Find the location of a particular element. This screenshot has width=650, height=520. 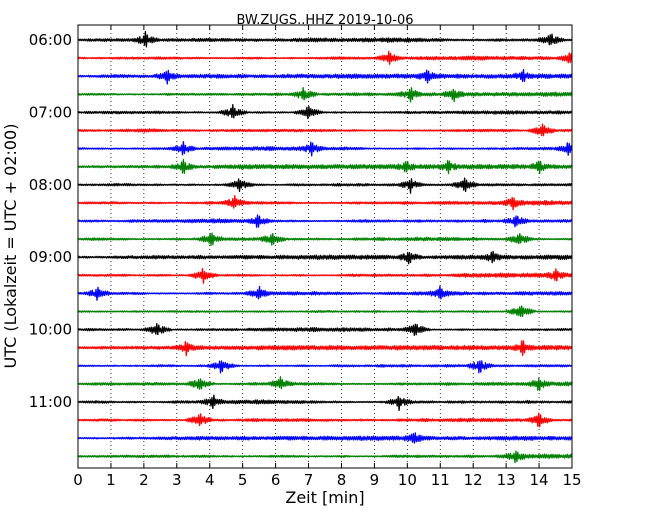

y-tick-label: 09:00 is located at coordinates (50, 257).